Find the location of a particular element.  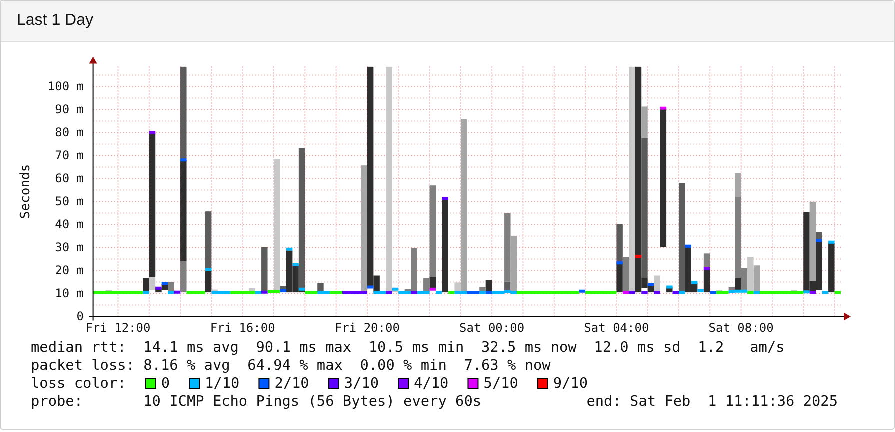

y-tick-label: 100 m is located at coordinates (66, 87).